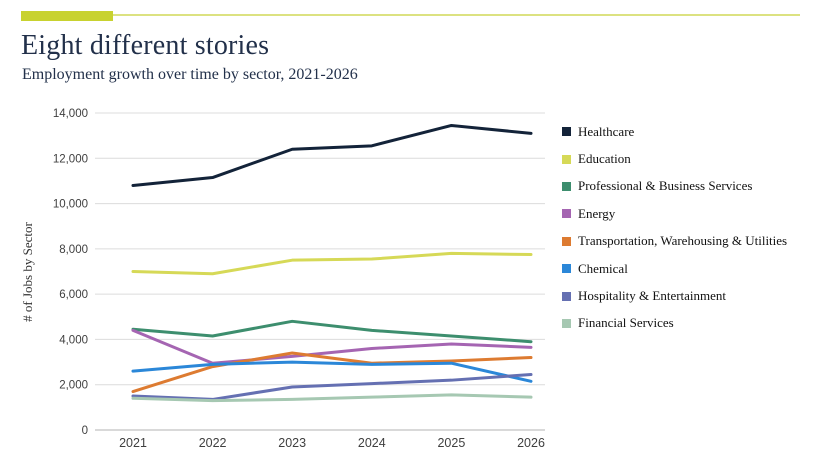 The image size is (840, 473). Describe the element at coordinates (145, 45) in the screenshot. I see `page-title: Eight different stories` at that location.